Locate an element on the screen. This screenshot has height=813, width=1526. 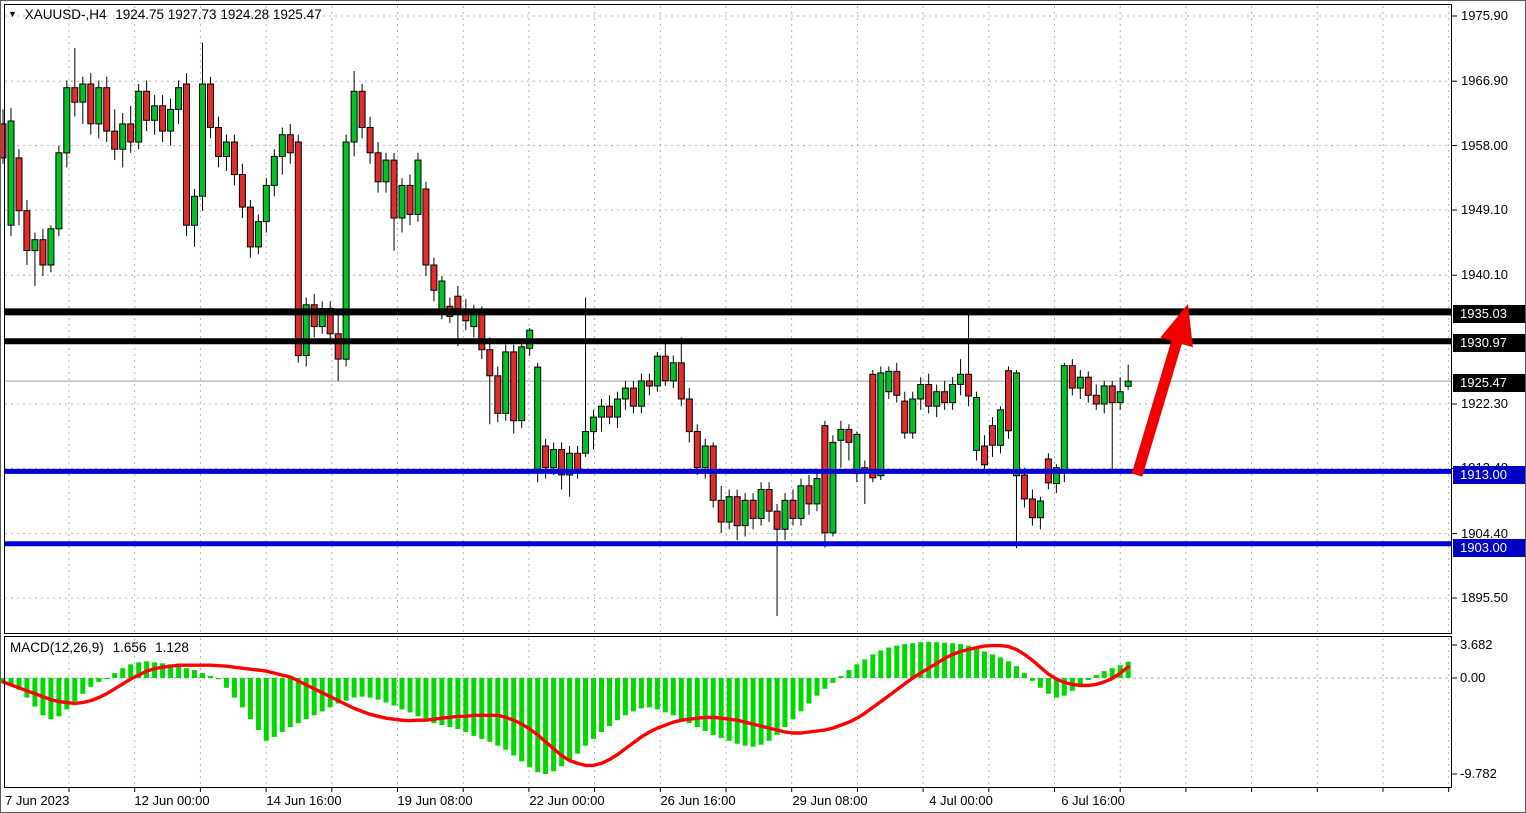
price-tick-label: 1949.10 is located at coordinates (1484, 209).